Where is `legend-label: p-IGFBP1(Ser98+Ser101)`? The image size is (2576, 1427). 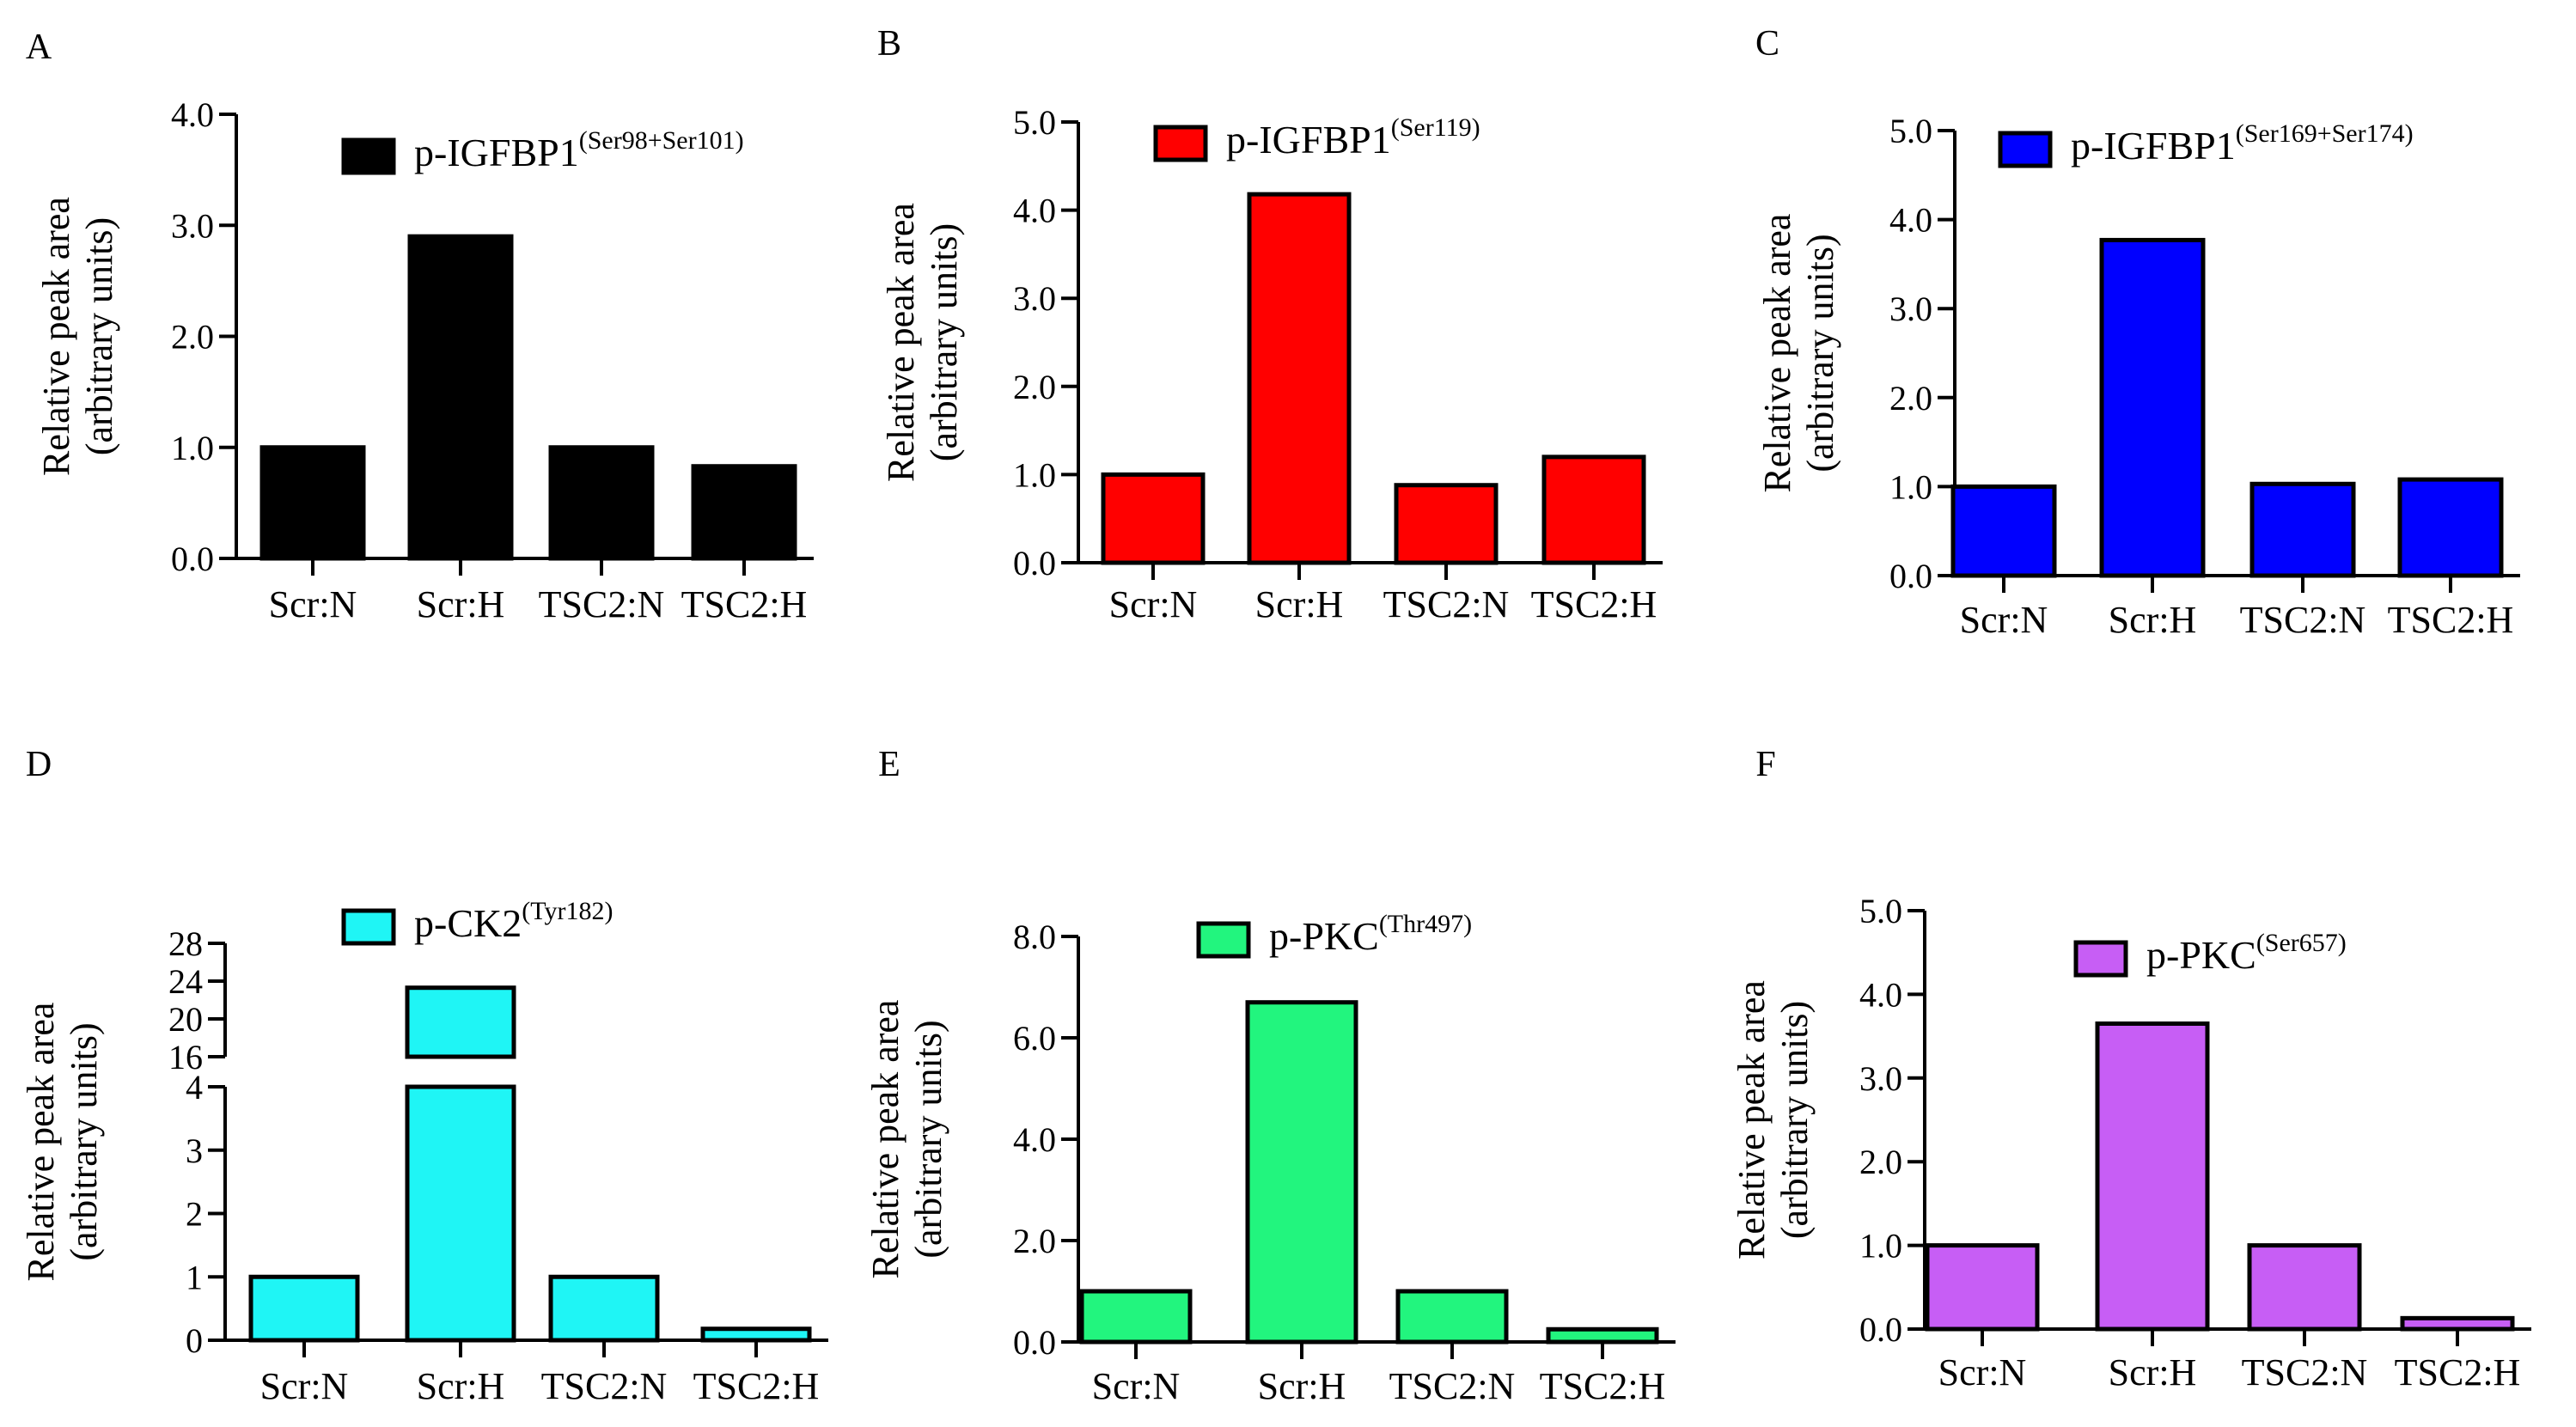 legend-label: p-IGFBP1(Ser98+Ser101) is located at coordinates (579, 150).